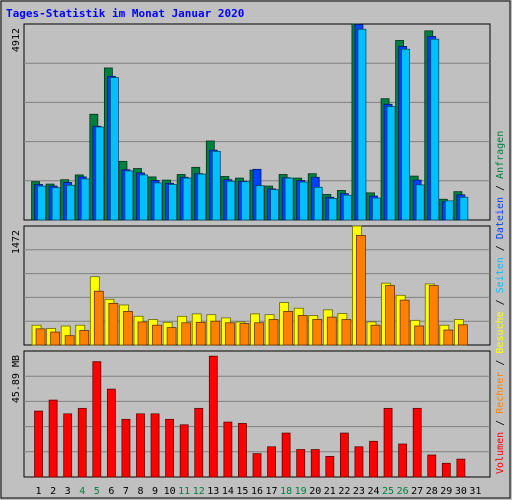 This screenshot has width=512, height=500. I want to click on bar-volumen-day-16: Volumen 16: 8.5, so click(257, 465).